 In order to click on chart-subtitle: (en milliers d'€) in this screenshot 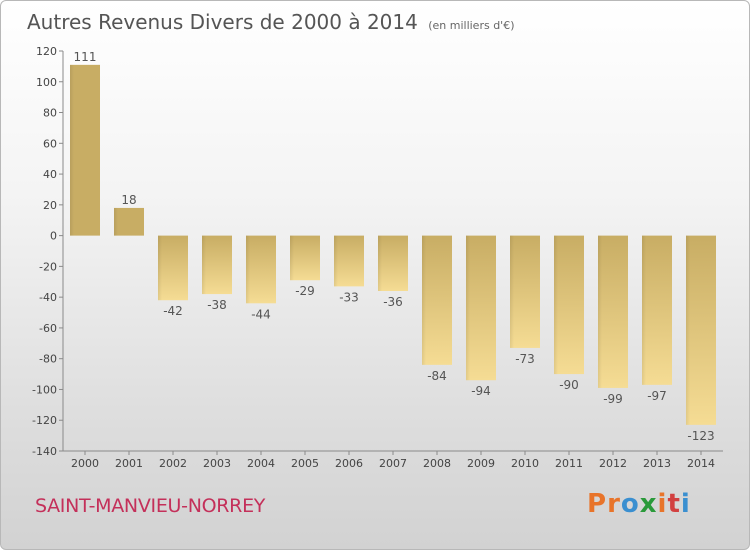, I will do `click(471, 25)`.